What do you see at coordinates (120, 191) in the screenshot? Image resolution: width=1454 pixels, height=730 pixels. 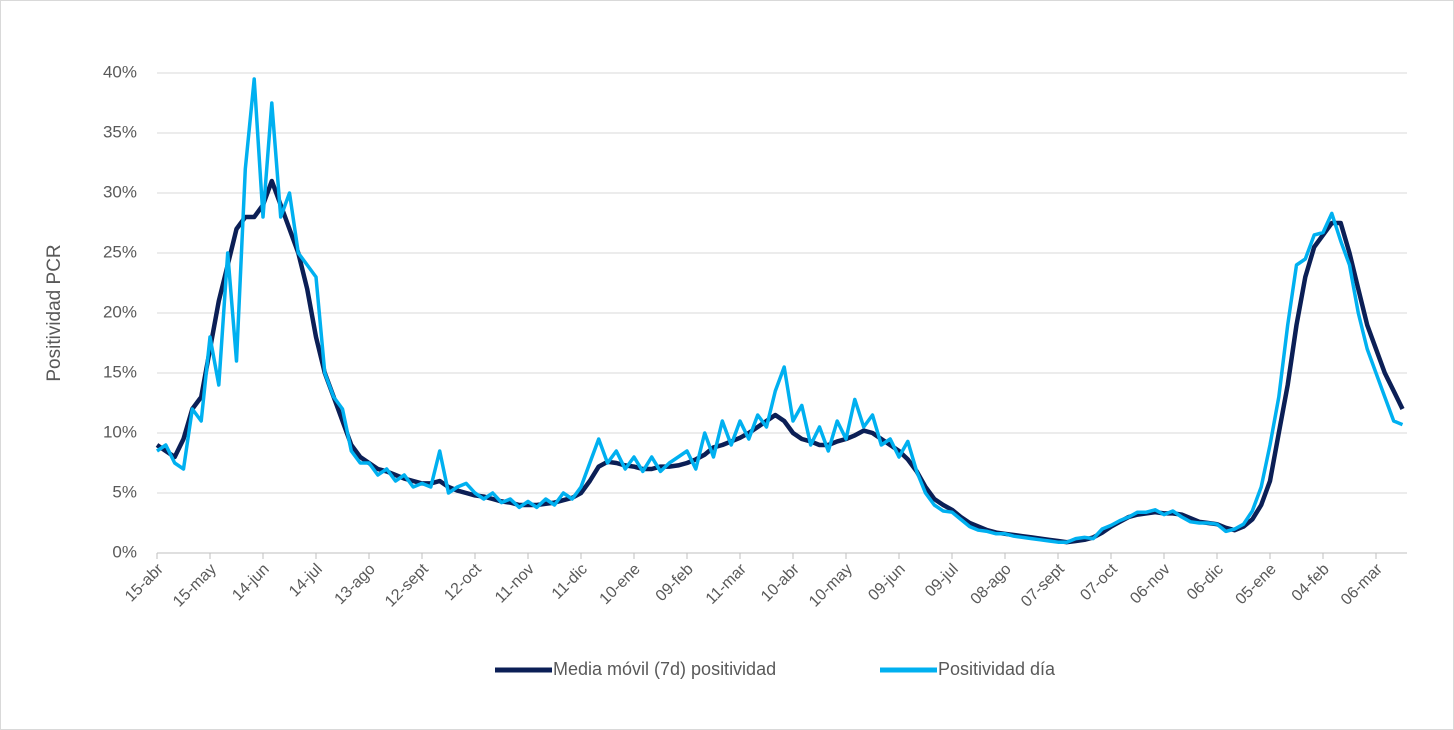 I see `y-tick-label: 30%` at bounding box center [120, 191].